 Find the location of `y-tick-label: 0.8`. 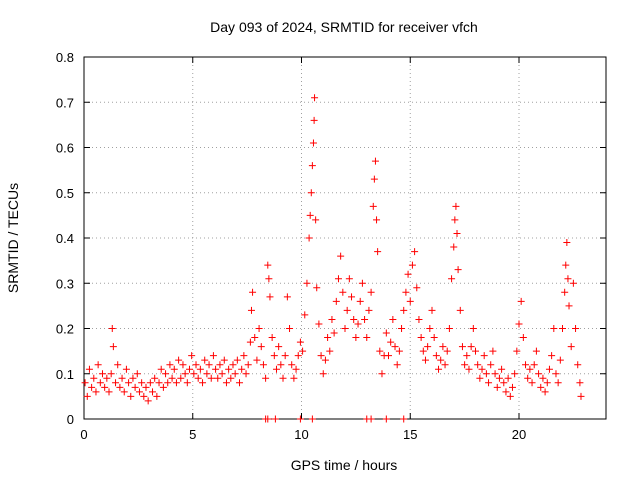

y-tick-label: 0.8 is located at coordinates (65, 57).